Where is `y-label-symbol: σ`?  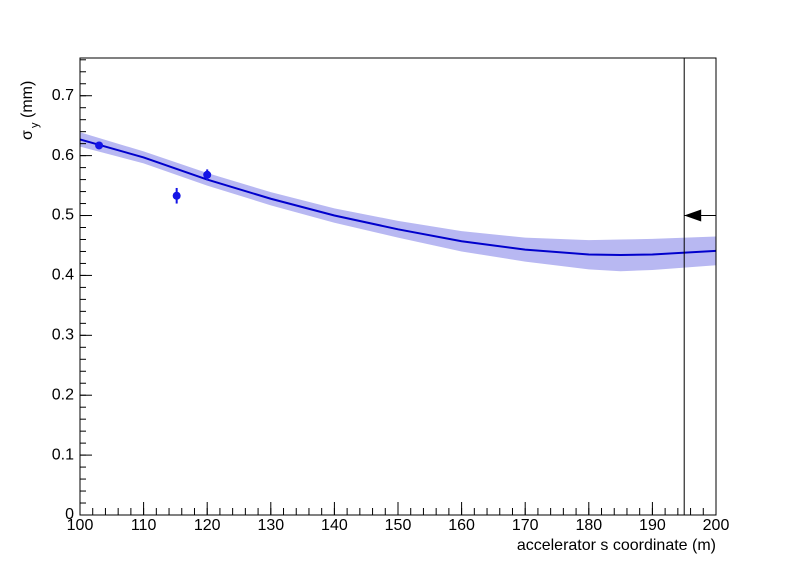 y-label-symbol: σ is located at coordinates (27, 135).